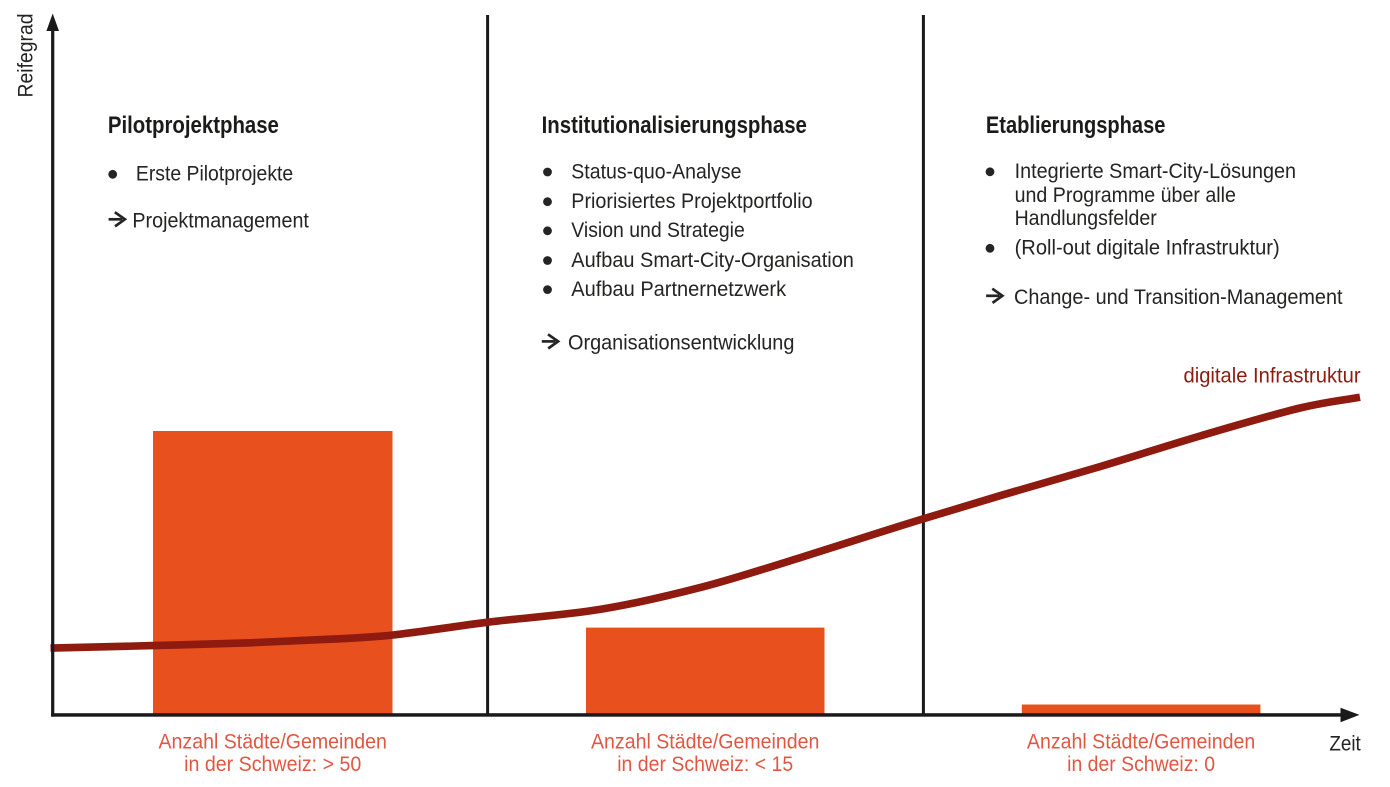 The height and width of the screenshot is (787, 1390). What do you see at coordinates (1345, 743) in the screenshot?
I see `svg-text: Zeit` at bounding box center [1345, 743].